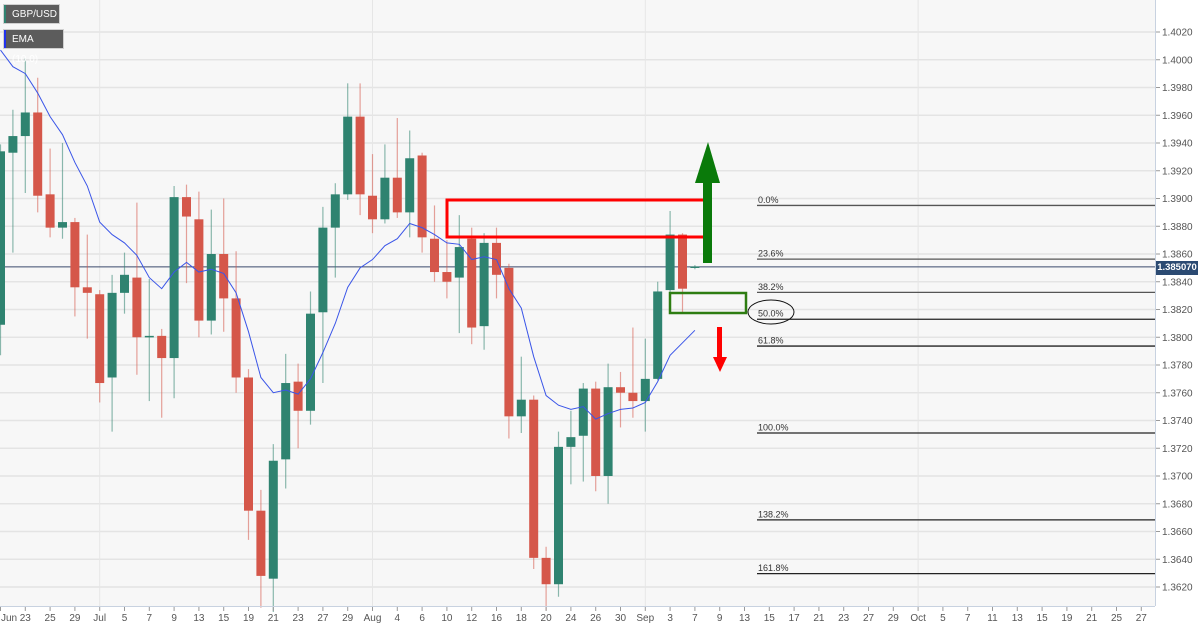 This screenshot has height=630, width=1200. I want to click on y-tick-label: 1.3780, so click(1177, 366).